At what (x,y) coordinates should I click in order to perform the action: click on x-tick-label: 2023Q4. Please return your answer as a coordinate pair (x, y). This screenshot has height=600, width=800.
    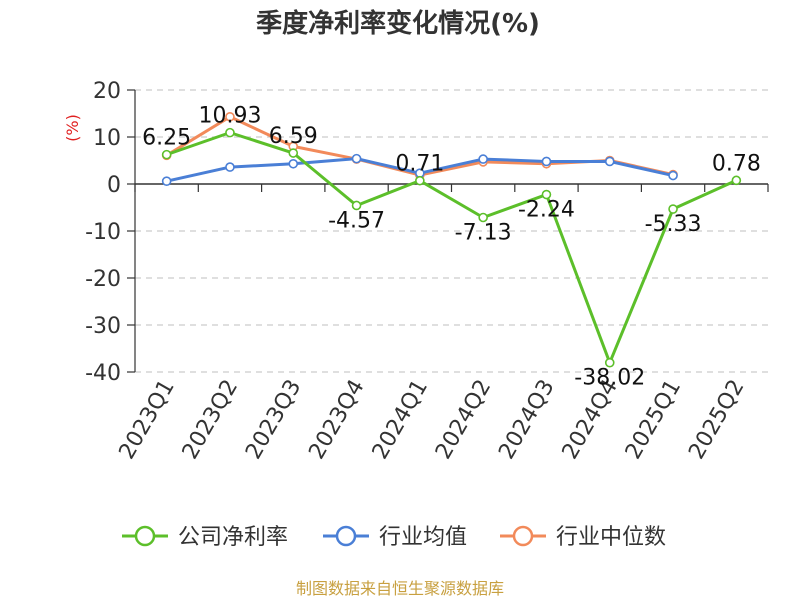
    Looking at the image, I should click on (336, 420).